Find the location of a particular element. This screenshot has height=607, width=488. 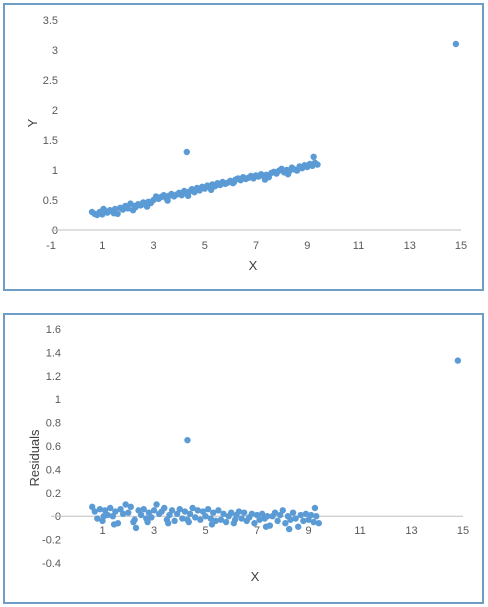

x-tick-label: 3 is located at coordinates (154, 531).